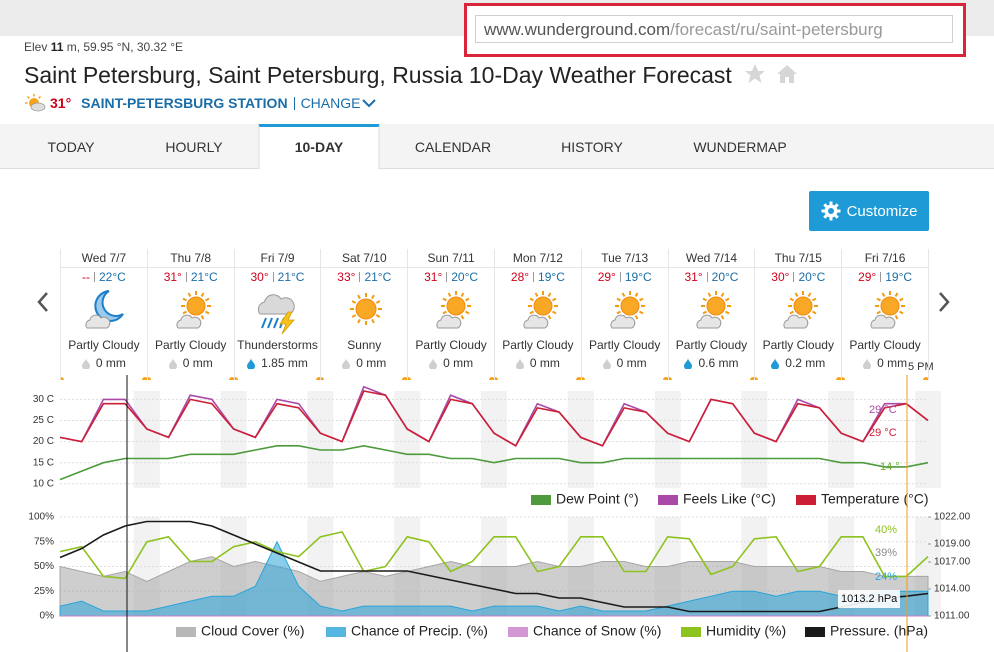 This screenshot has width=994, height=652. What do you see at coordinates (740, 147) in the screenshot?
I see `tab: WUNDERMAP` at bounding box center [740, 147].